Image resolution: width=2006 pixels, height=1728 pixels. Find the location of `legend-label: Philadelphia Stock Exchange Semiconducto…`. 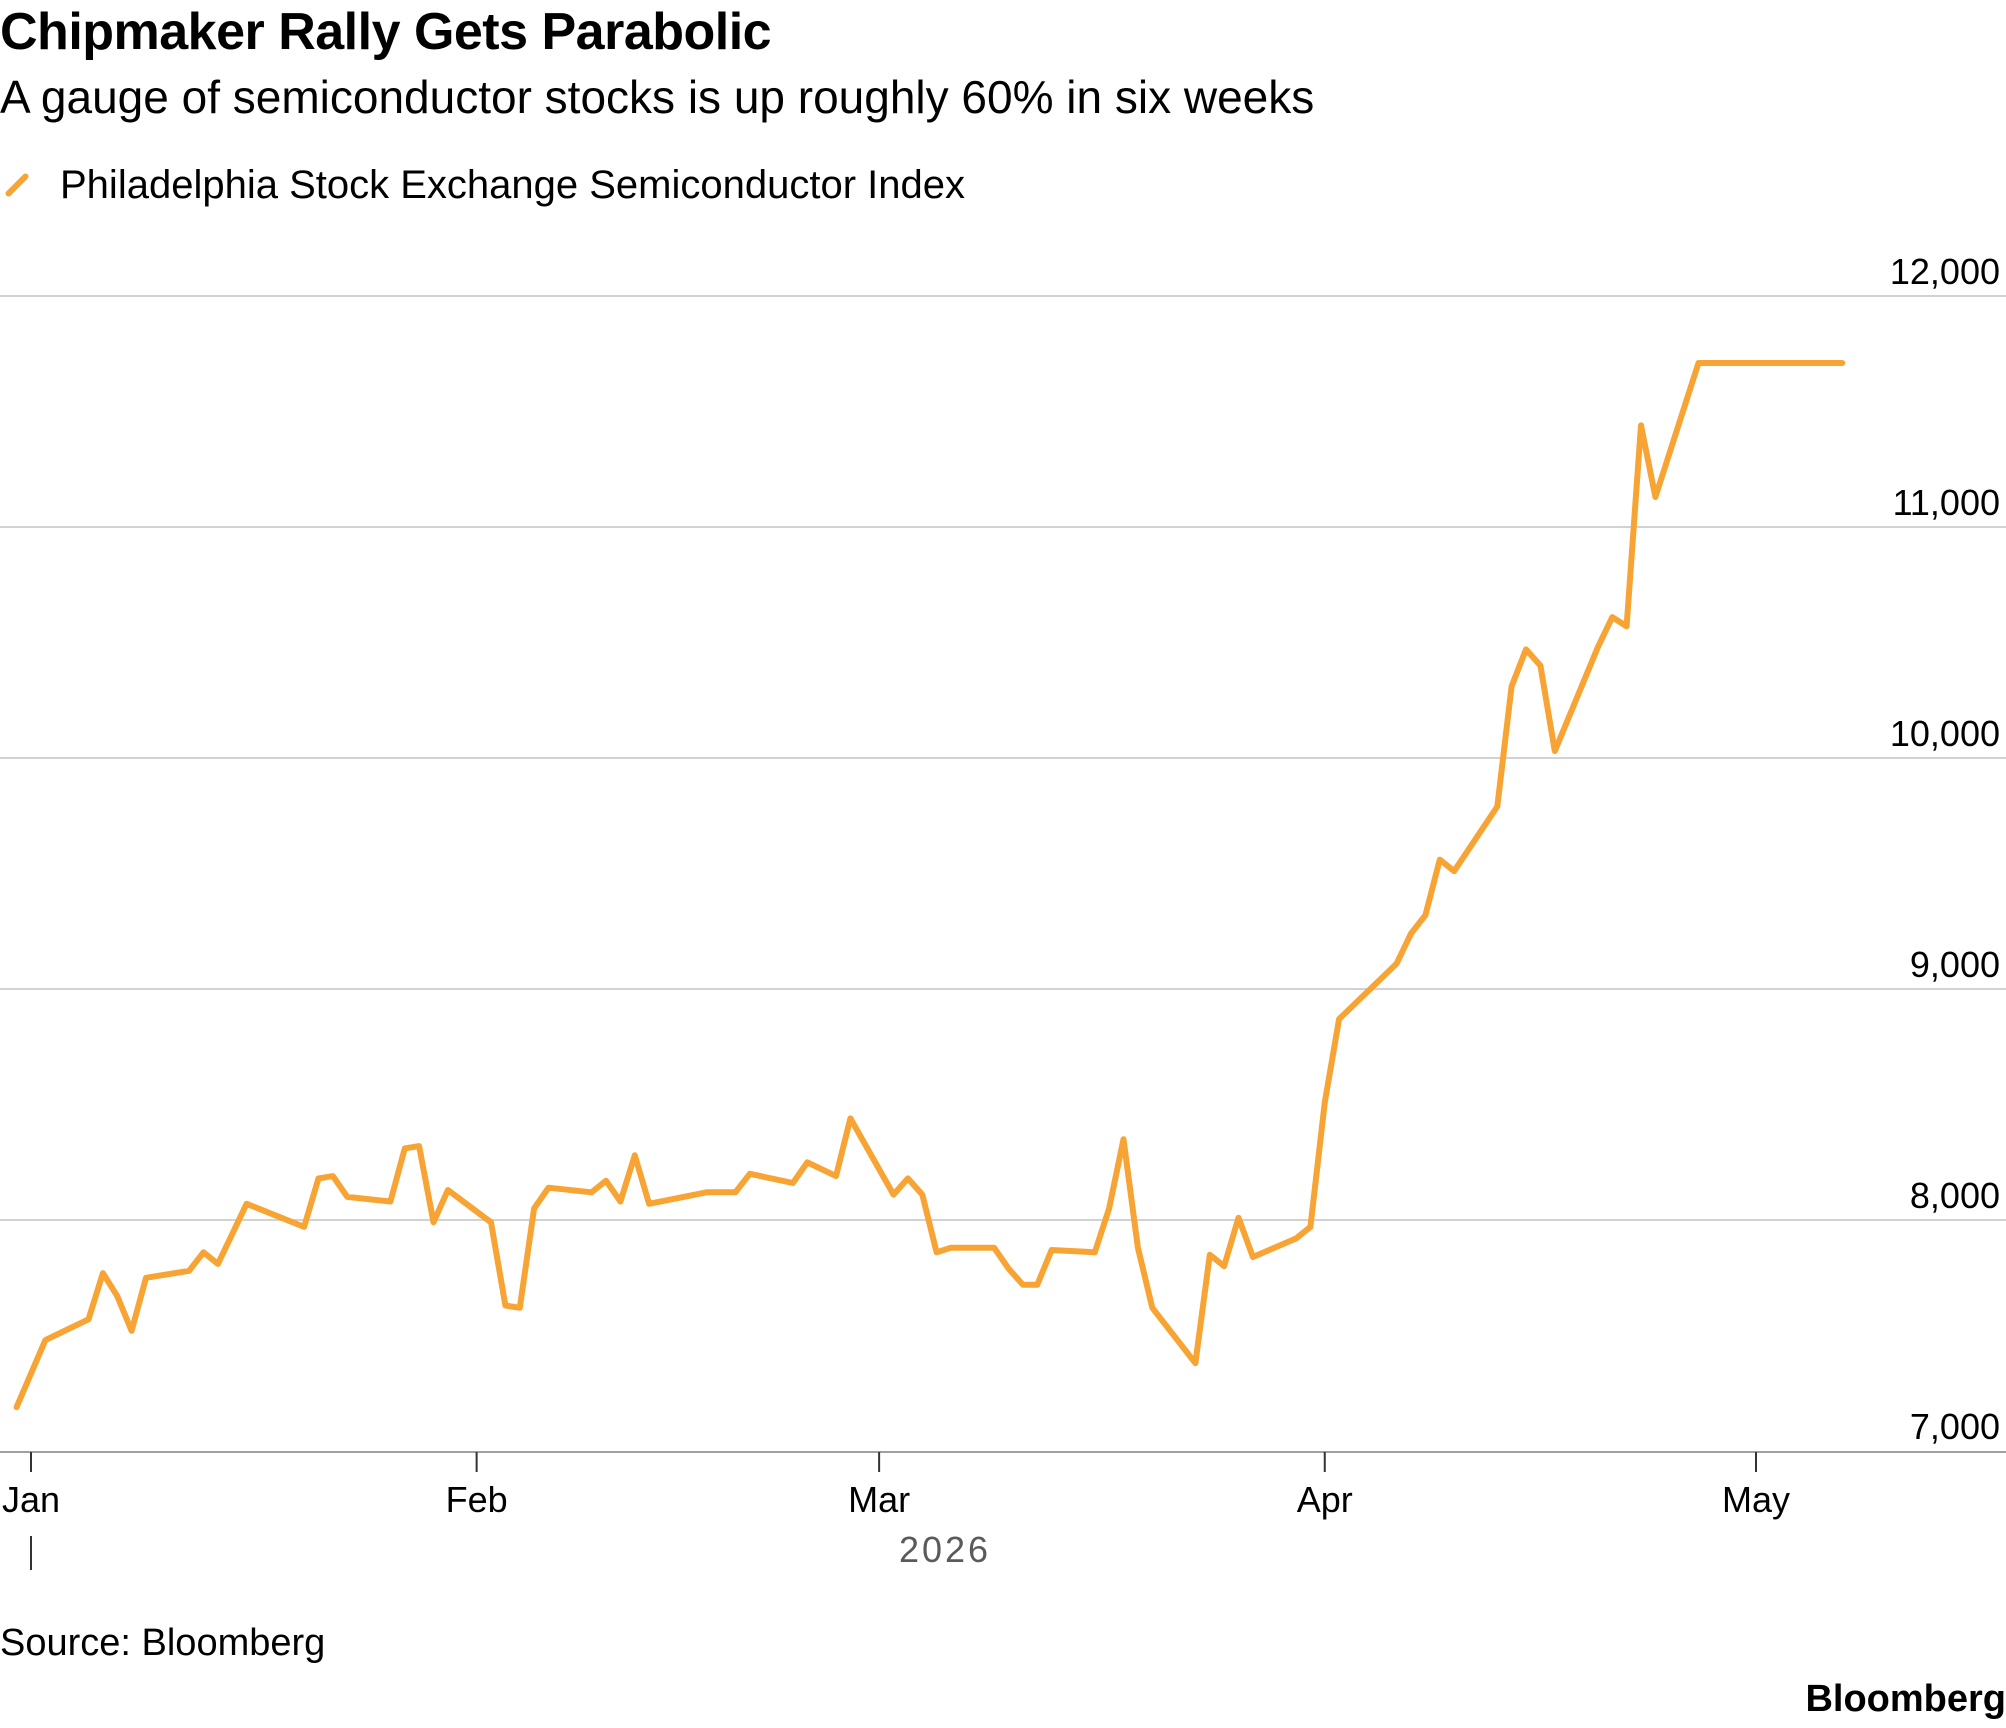

legend-label: Philadelphia Stock Exchange Semiconducto… is located at coordinates (512, 184).